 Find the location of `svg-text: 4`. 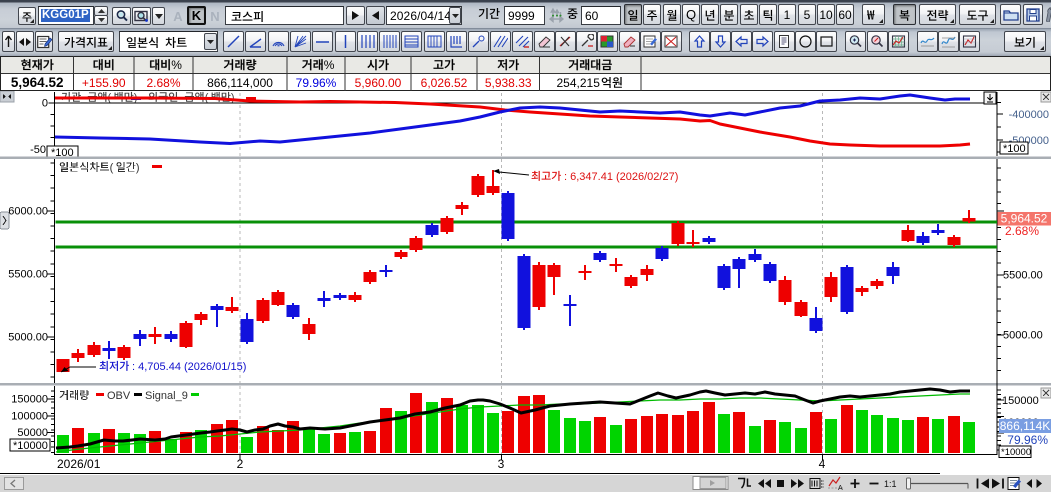

svg-text: 4 is located at coordinates (822, 464).